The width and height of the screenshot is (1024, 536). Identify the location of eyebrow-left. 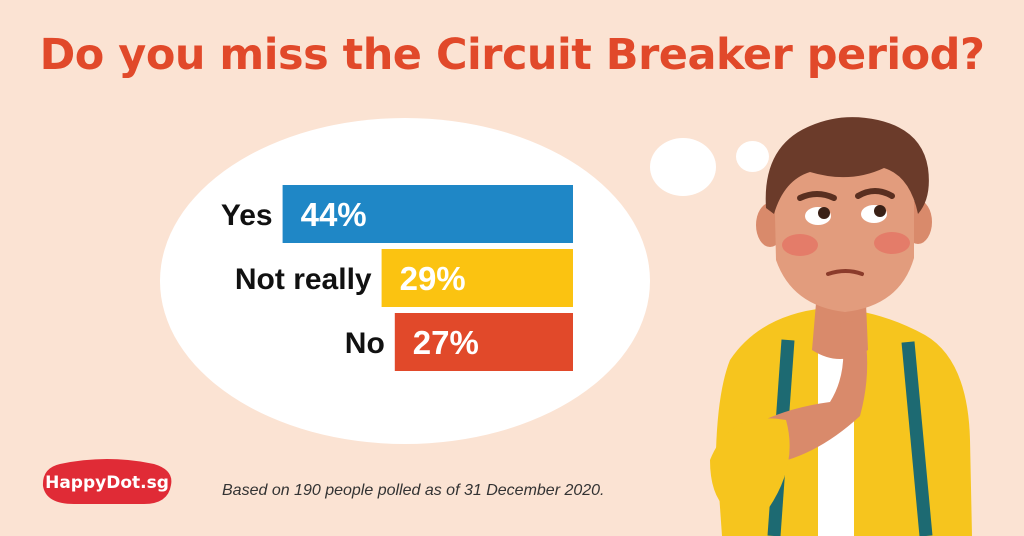
(817, 196).